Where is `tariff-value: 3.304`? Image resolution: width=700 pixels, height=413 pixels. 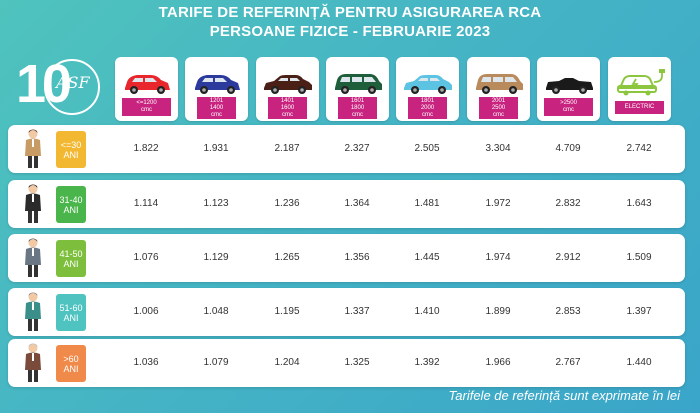
tariff-value: 3.304 is located at coordinates (498, 148).